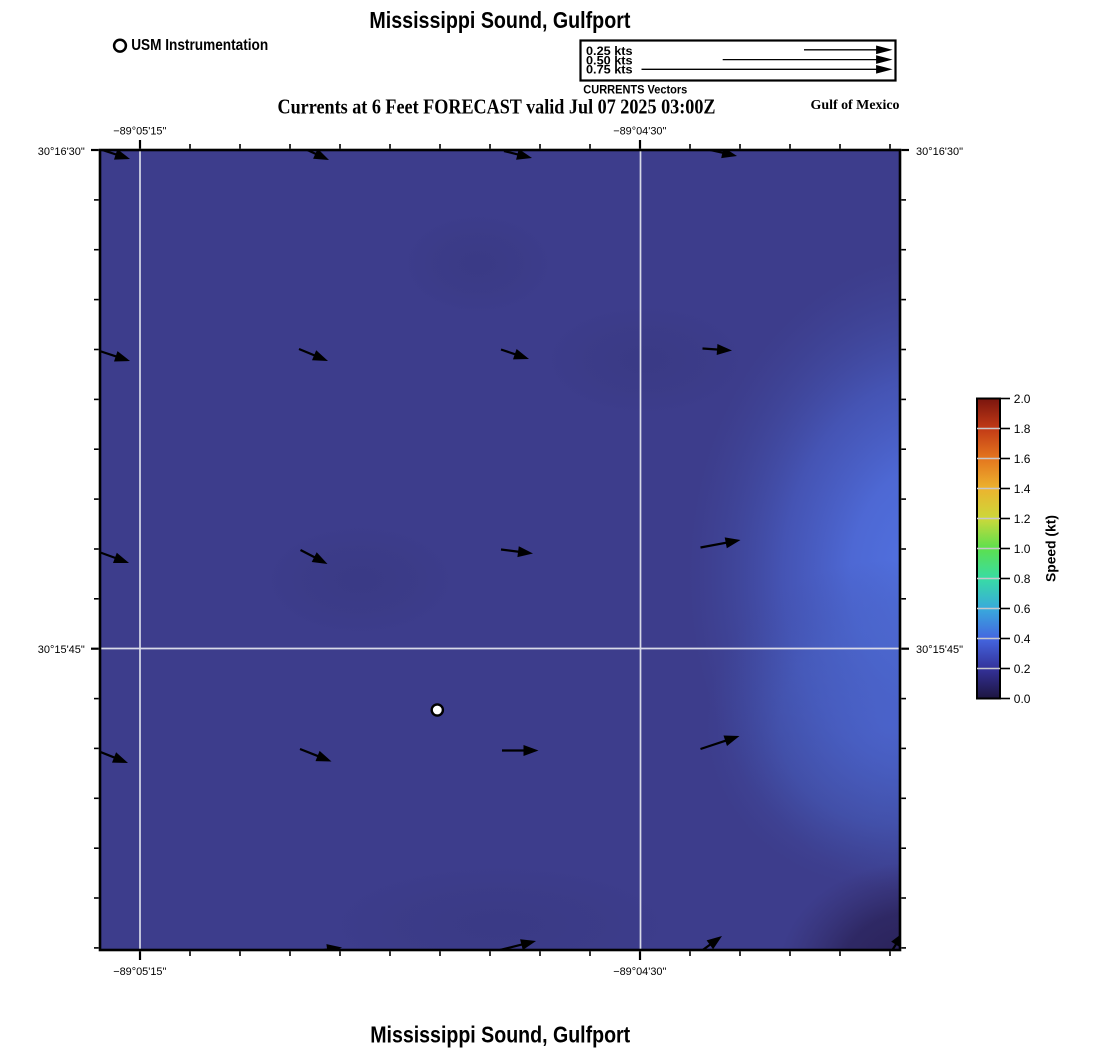 This screenshot has width=1100, height=1055. What do you see at coordinates (1022, 429) in the screenshot?
I see `svg-text: 1.8` at bounding box center [1022, 429].